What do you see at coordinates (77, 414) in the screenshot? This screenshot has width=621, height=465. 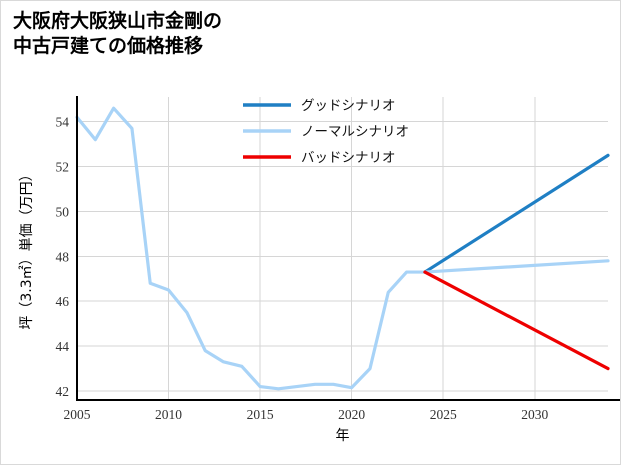 I see `x-tick-label: 2005` at bounding box center [77, 414].